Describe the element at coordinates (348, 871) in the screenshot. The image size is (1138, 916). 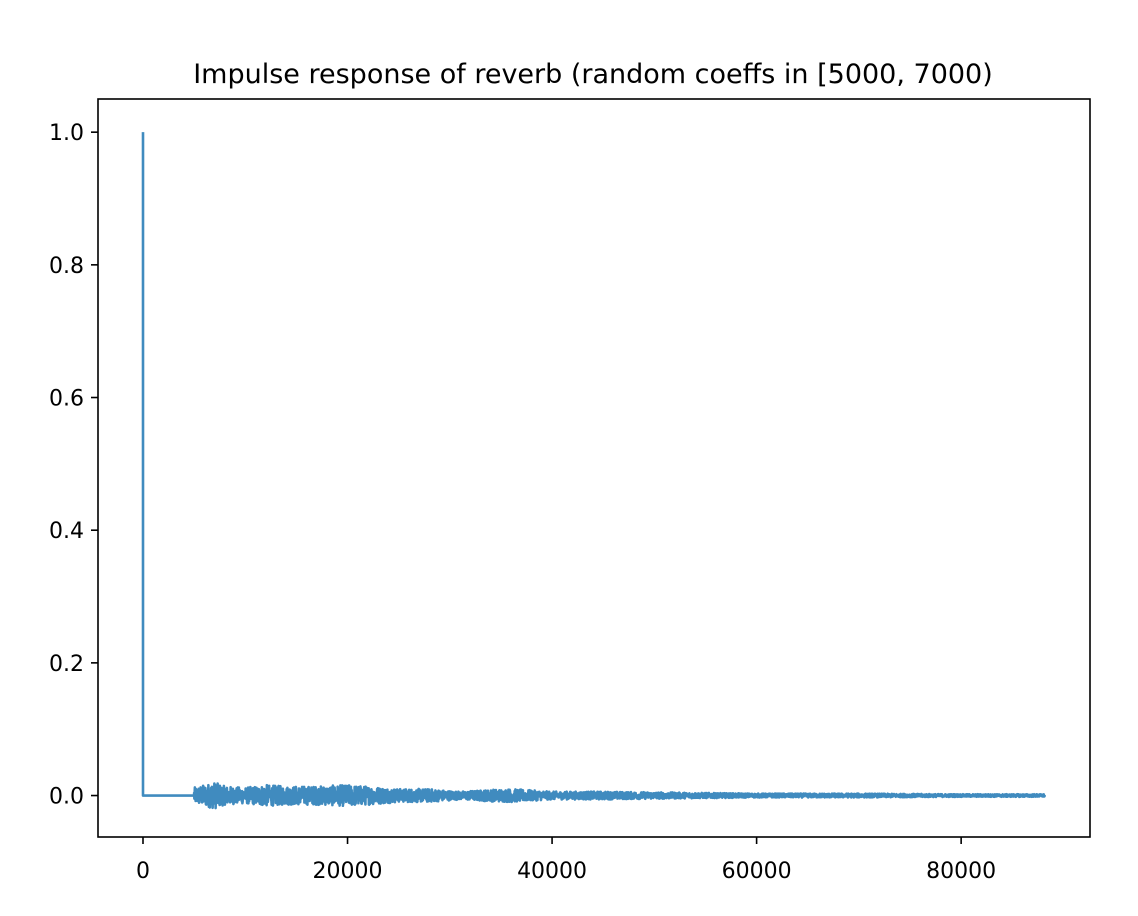
I see `x-tick-label: 20000` at that location.